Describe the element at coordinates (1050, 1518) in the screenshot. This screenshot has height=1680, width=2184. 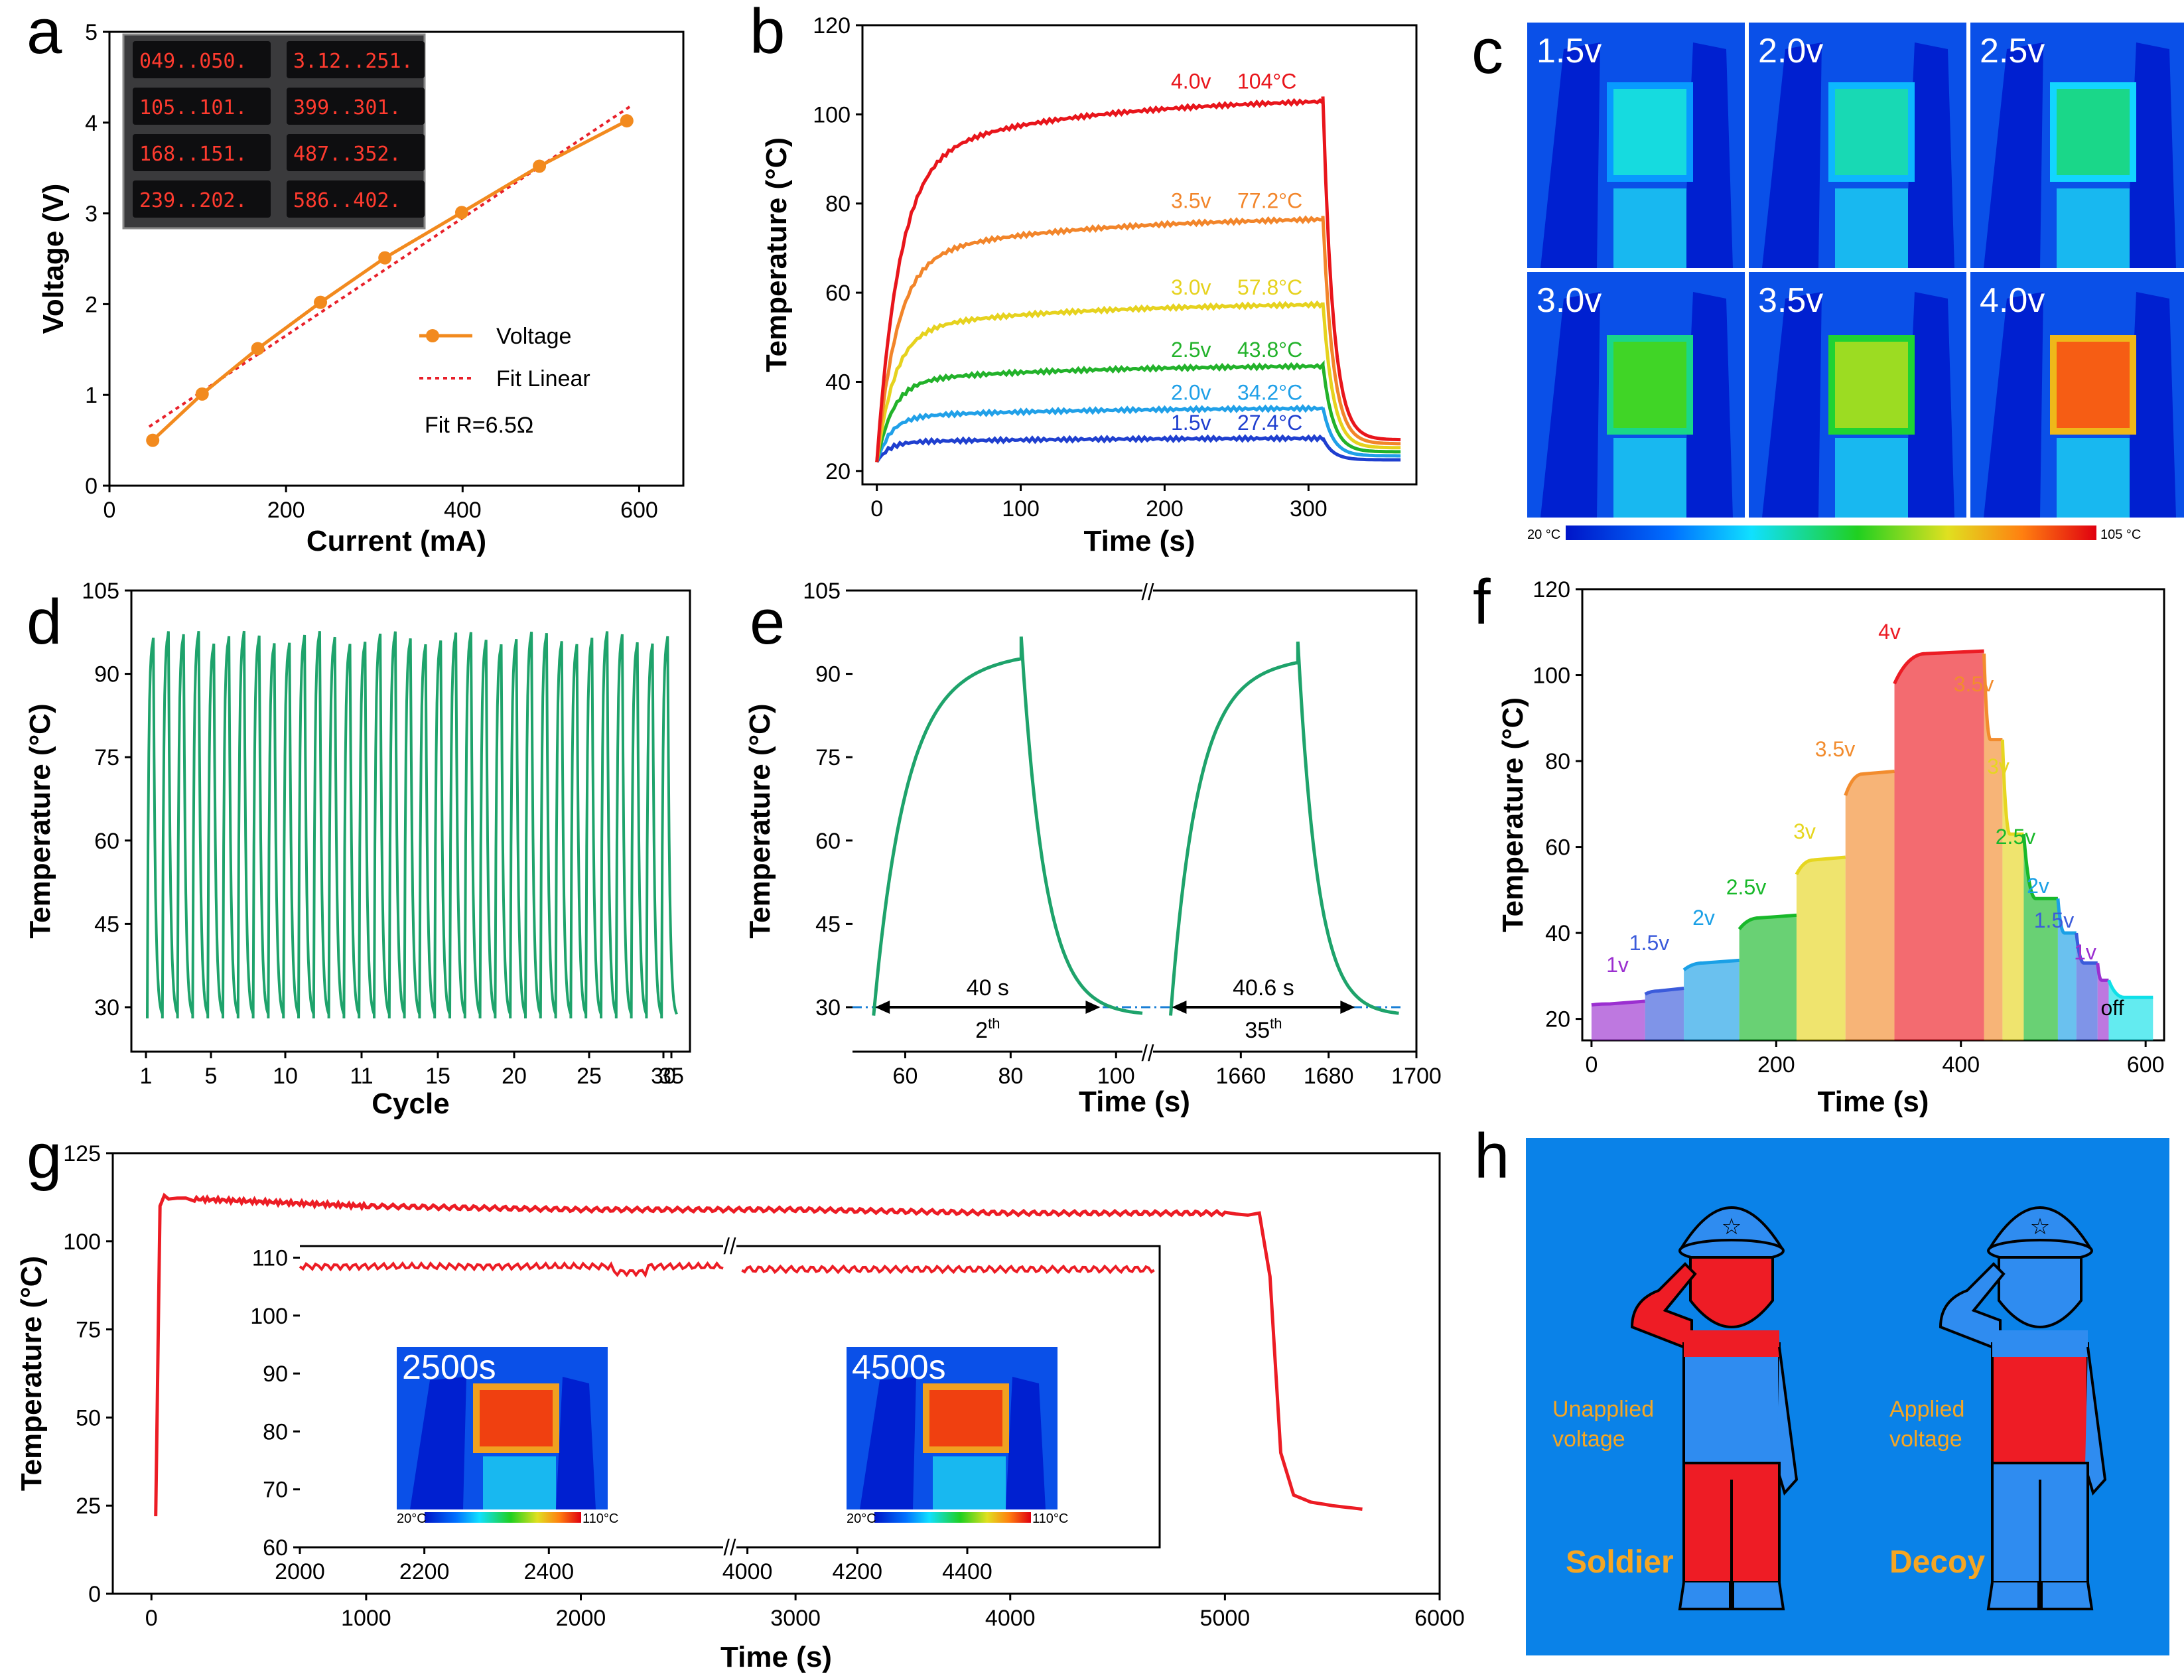
I see `scale-max-label: 110°C` at that location.